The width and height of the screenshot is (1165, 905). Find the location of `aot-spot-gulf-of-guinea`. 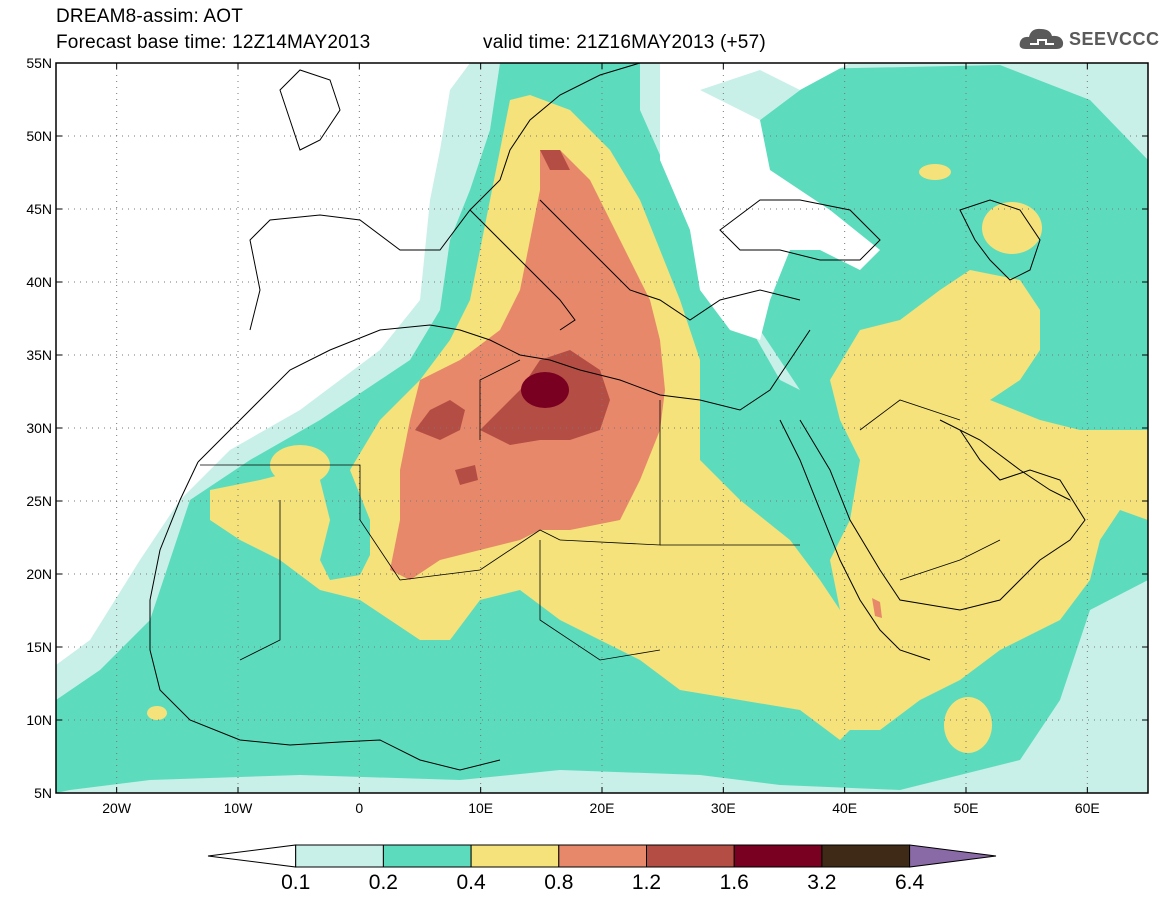

aot-spot-gulf-of-guinea is located at coordinates (157, 713).